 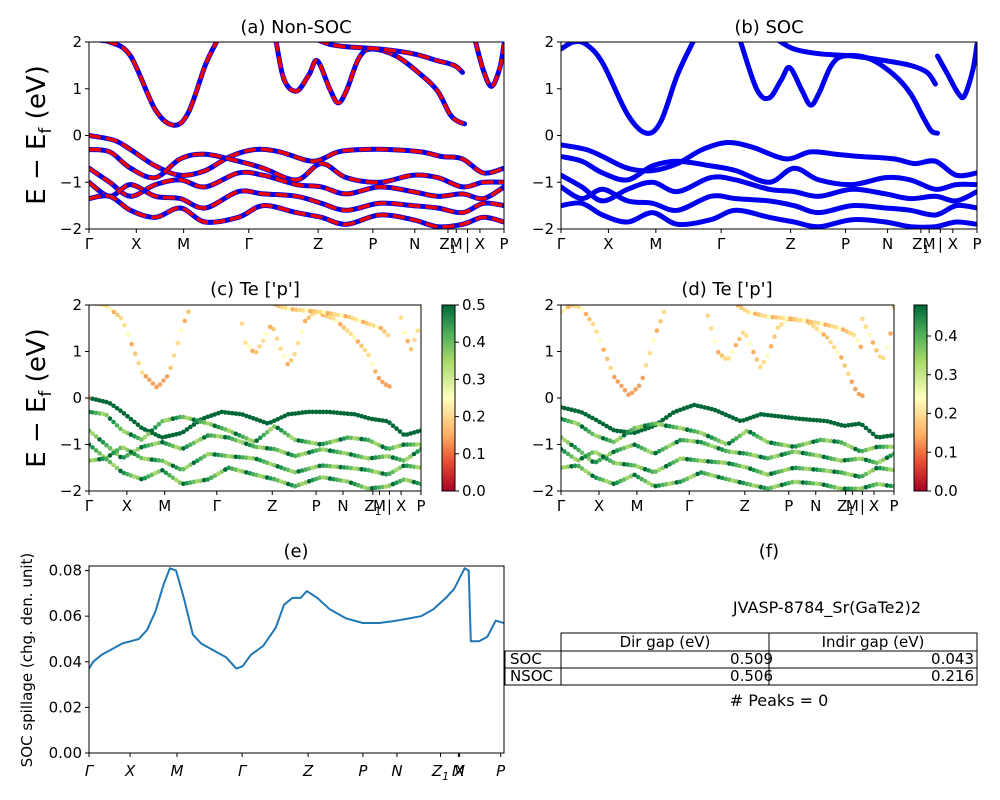 What do you see at coordinates (887, 244) in the screenshot?
I see `xtick-label-b-6: N` at bounding box center [887, 244].